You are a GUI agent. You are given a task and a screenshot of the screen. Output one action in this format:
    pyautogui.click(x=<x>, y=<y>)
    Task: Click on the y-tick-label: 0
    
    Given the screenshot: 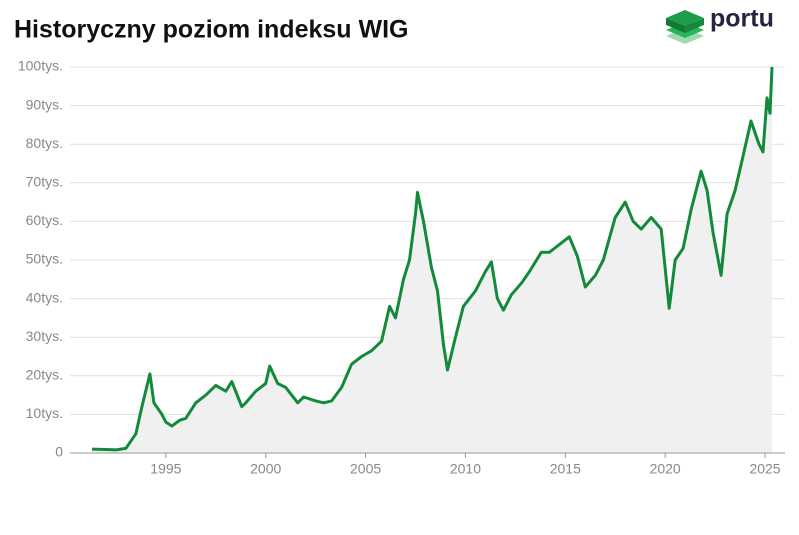 What is the action you would take?
    pyautogui.click(x=59, y=452)
    